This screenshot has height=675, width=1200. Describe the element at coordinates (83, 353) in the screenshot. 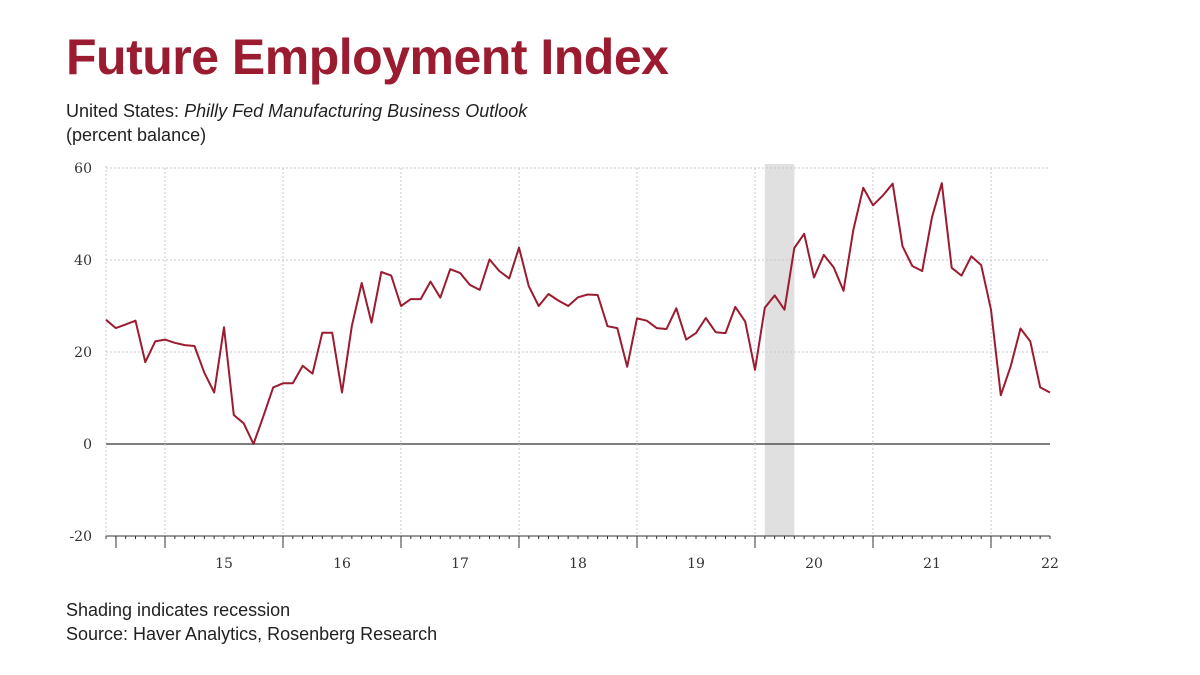

I see `y-tick-label: 20` at that location.